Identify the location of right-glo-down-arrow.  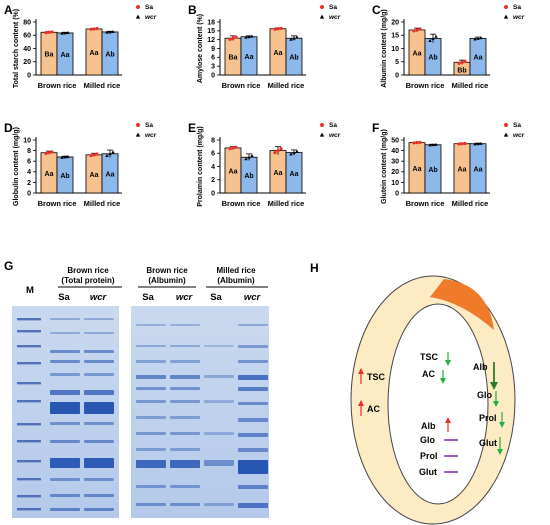
(496, 399).